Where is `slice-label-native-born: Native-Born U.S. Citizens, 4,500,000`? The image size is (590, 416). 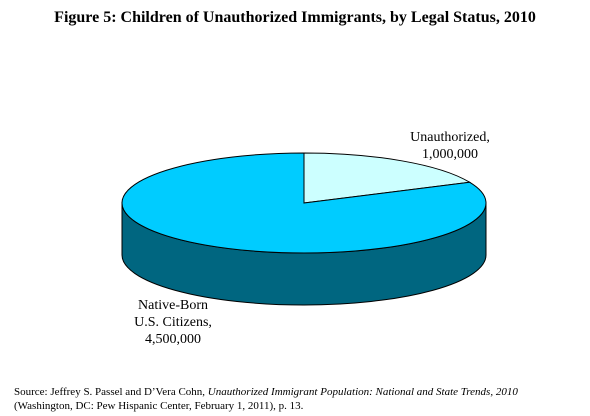 slice-label-native-born: Native-Born U.S. Citizens, 4,500,000 is located at coordinates (173, 322).